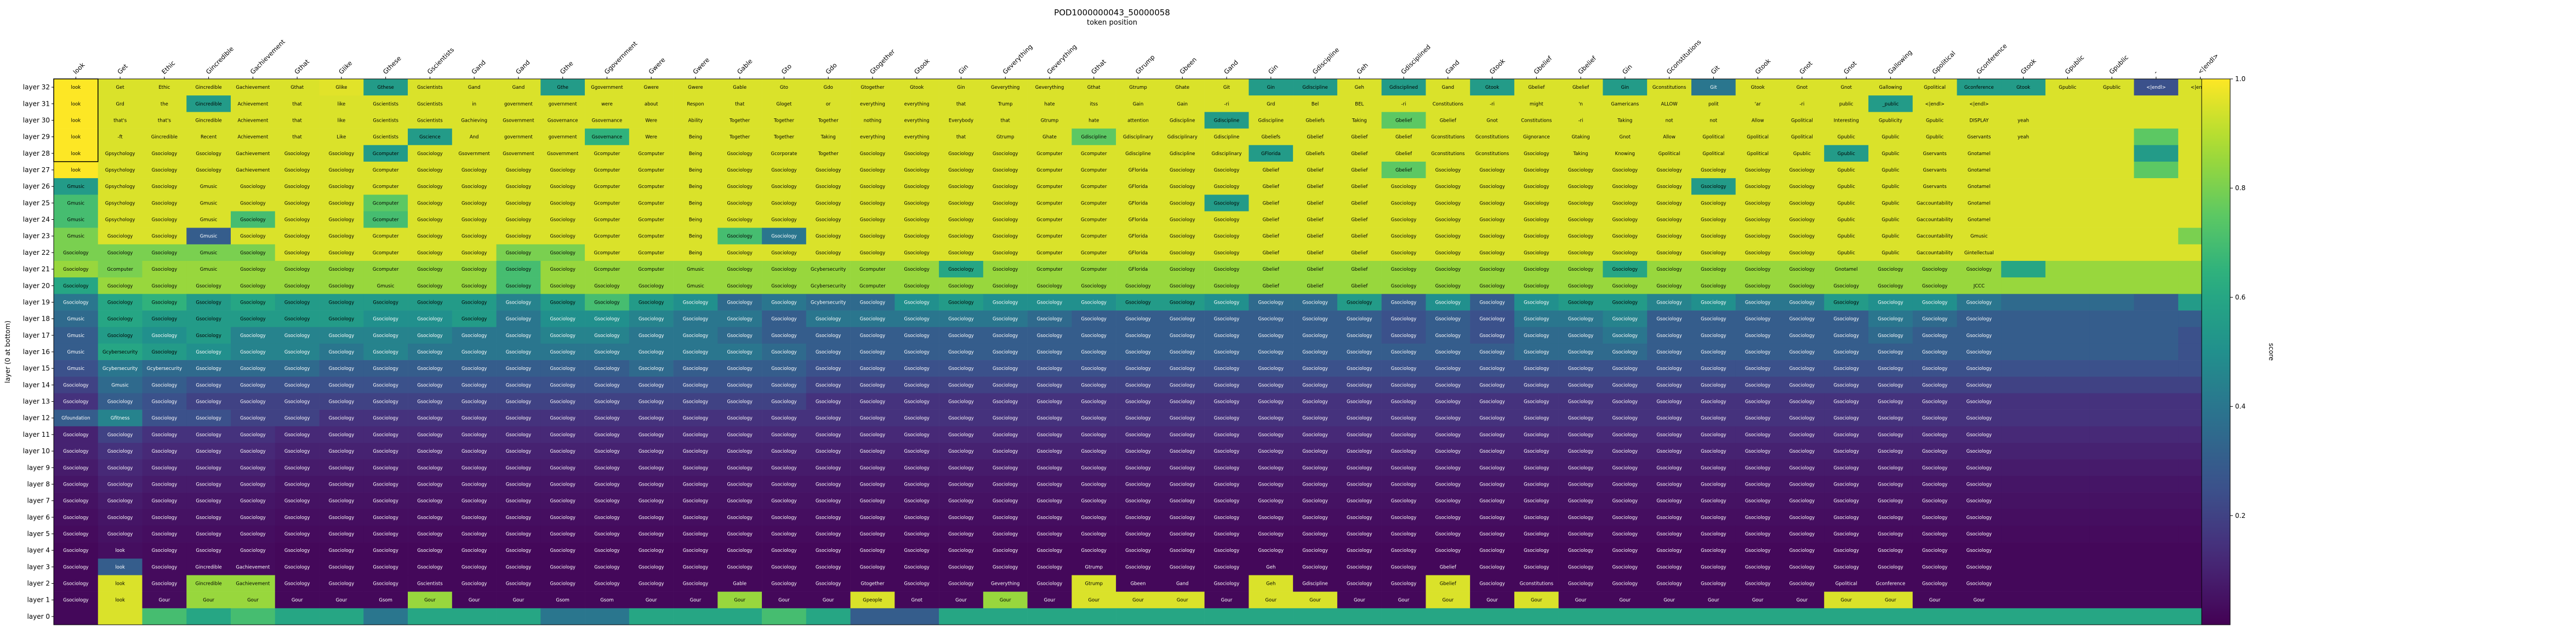 Image resolution: width=2576 pixels, height=633 pixels. What do you see at coordinates (478, 67) in the screenshot?
I see `x-tick-label: Gand` at bounding box center [478, 67].